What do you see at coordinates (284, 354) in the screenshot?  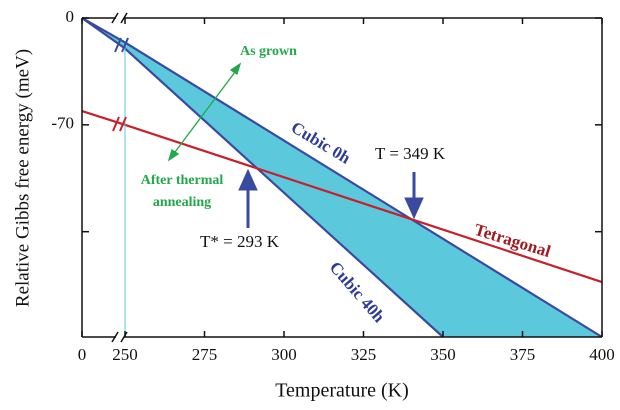 I see `x-tick-label: 300` at bounding box center [284, 354].